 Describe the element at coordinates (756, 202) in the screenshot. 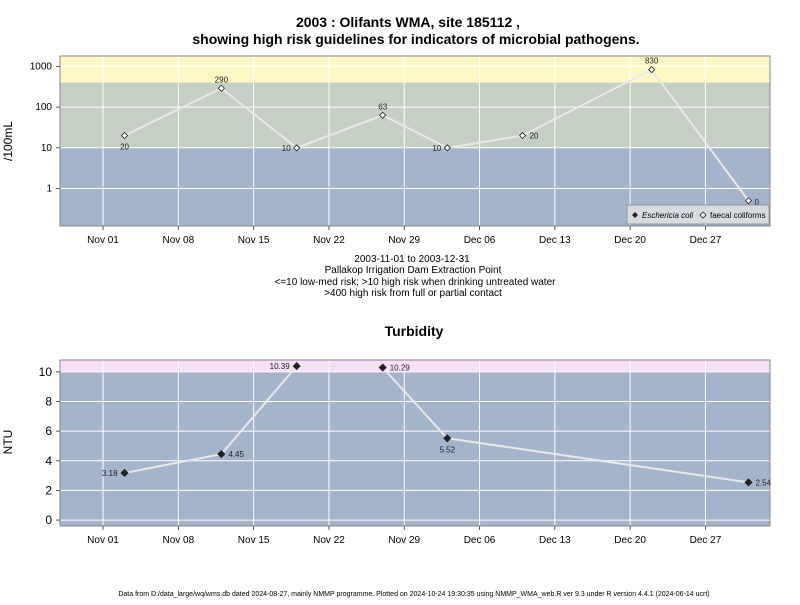

I see `data-label: 0` at that location.